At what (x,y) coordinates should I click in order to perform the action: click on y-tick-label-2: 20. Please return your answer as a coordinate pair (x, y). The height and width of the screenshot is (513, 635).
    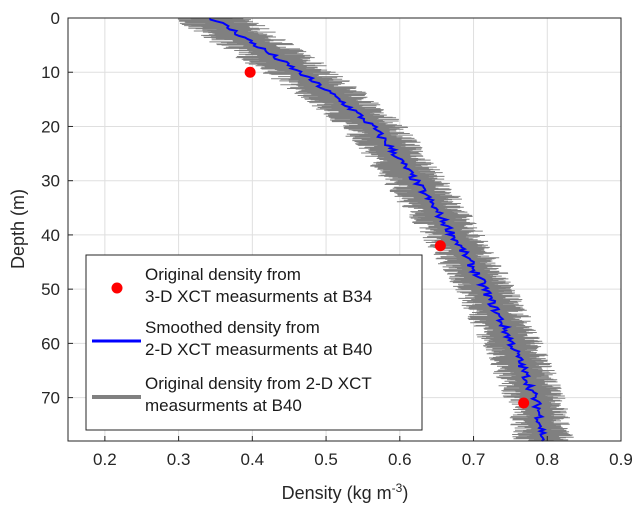
    Looking at the image, I should click on (50, 126).